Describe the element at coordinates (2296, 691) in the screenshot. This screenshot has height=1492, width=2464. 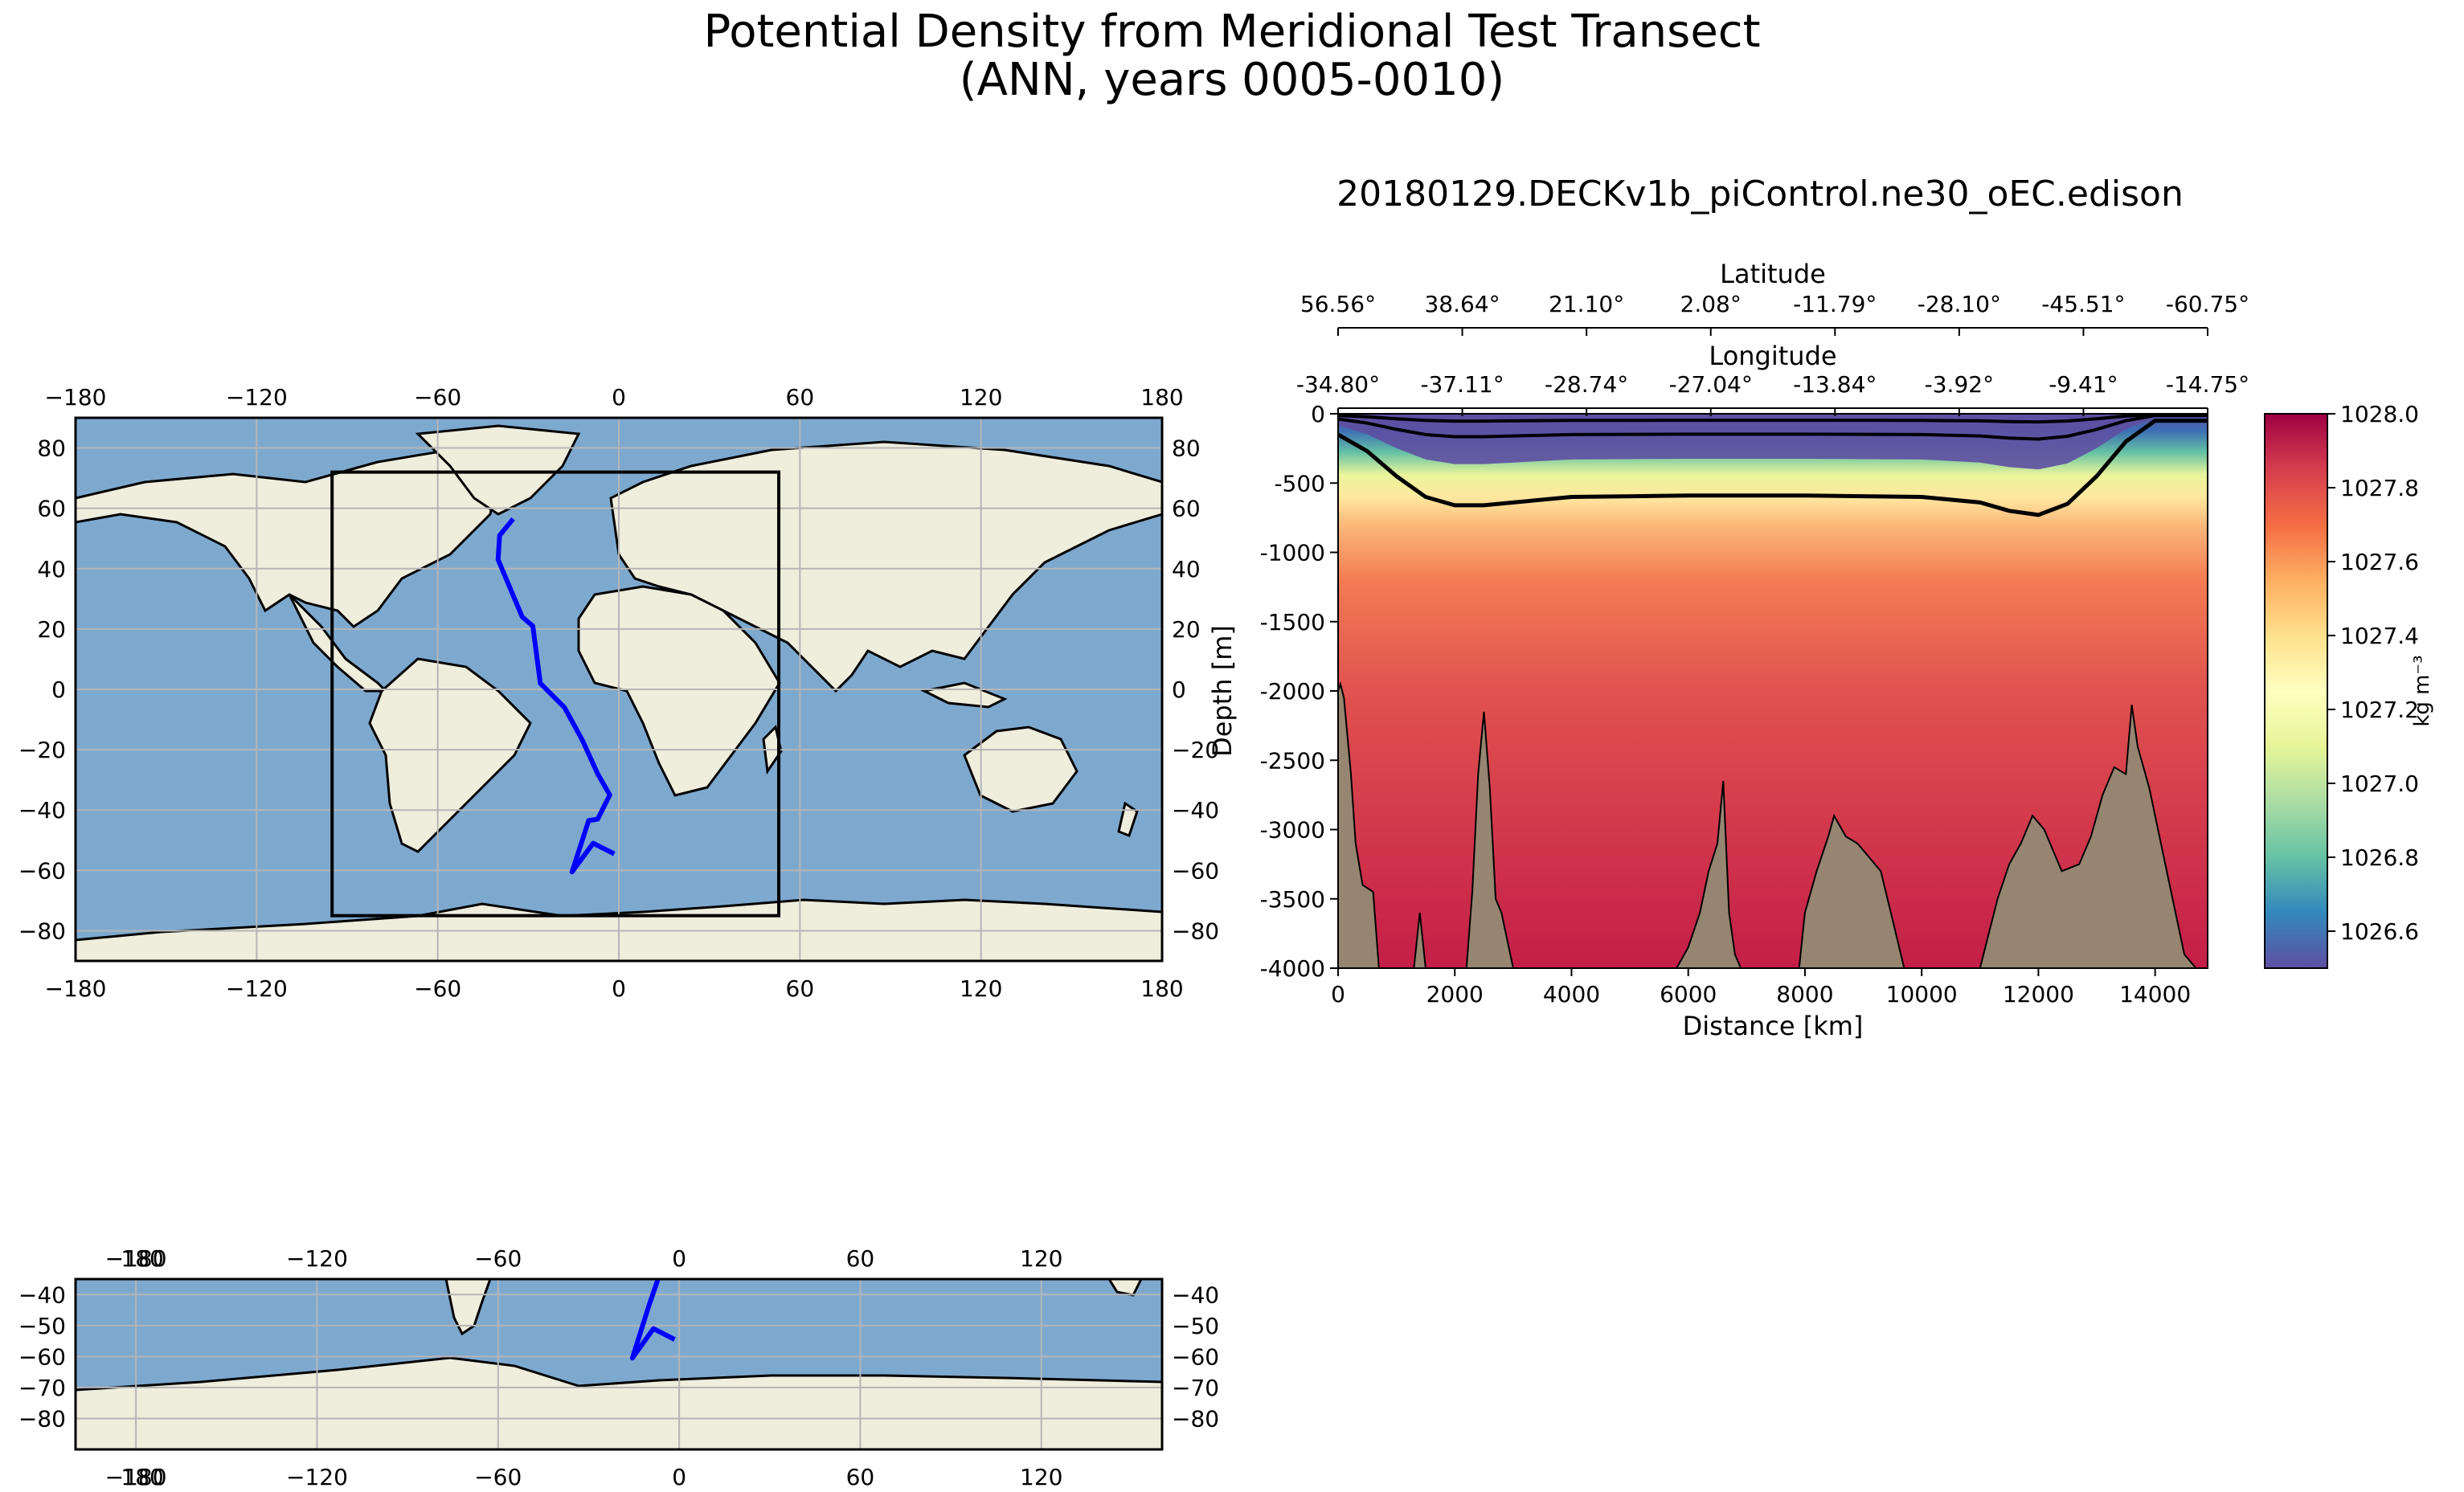
I see `colorbar-gradient` at that location.